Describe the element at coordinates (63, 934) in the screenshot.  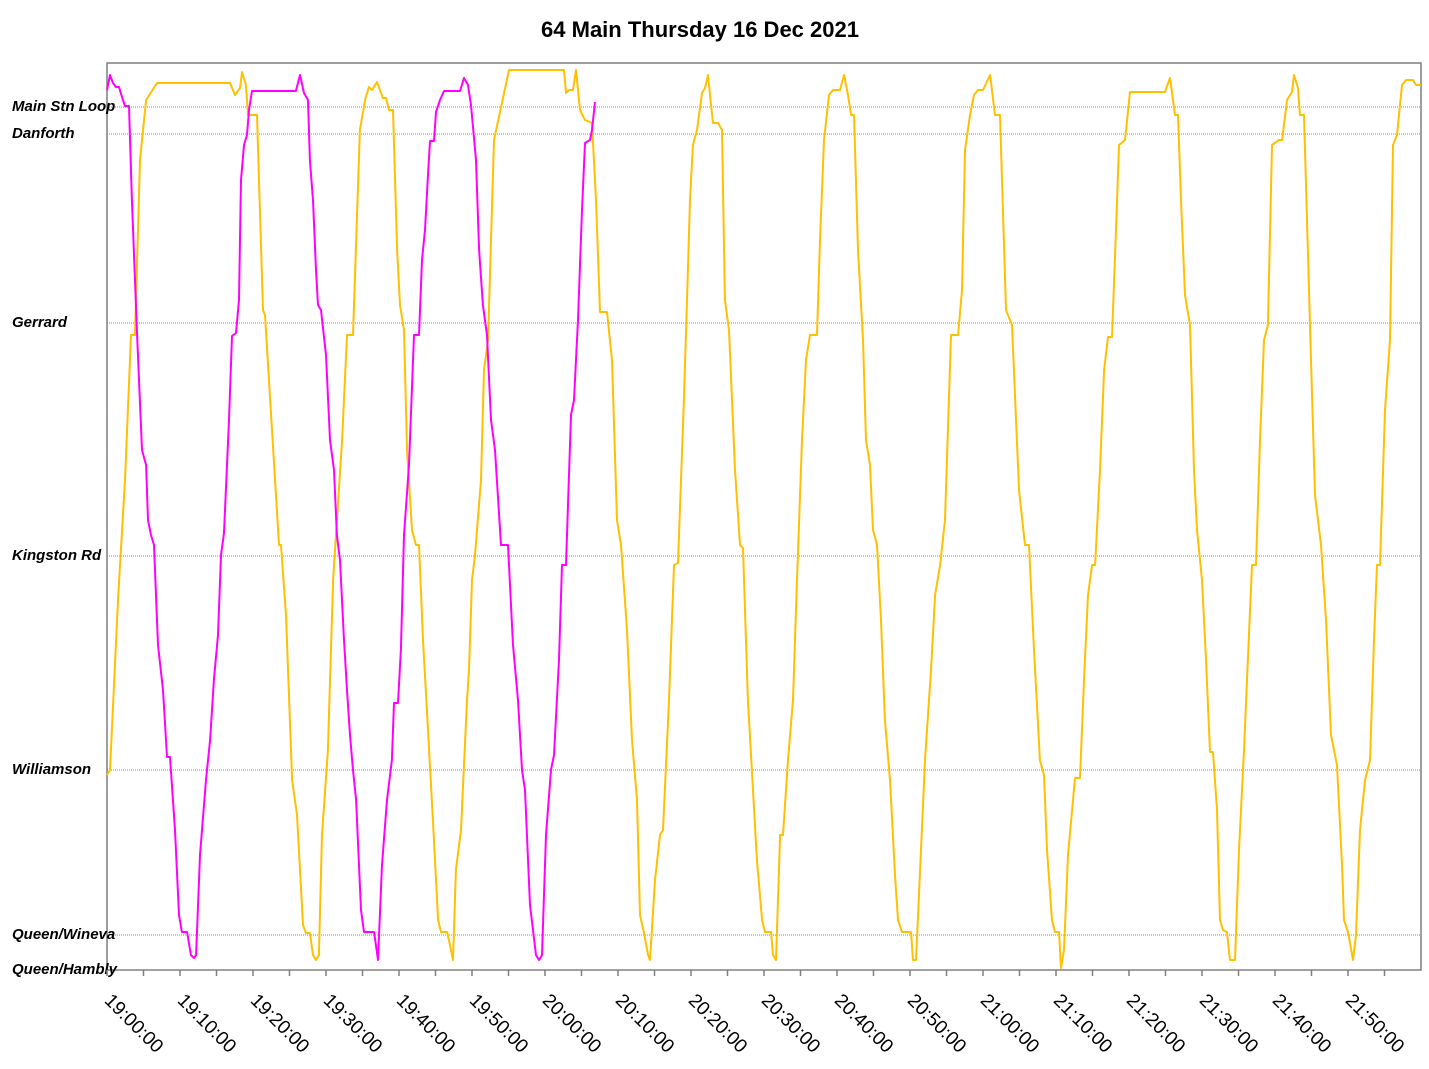
I see `y-tick-label: Queen/Wineva` at that location.